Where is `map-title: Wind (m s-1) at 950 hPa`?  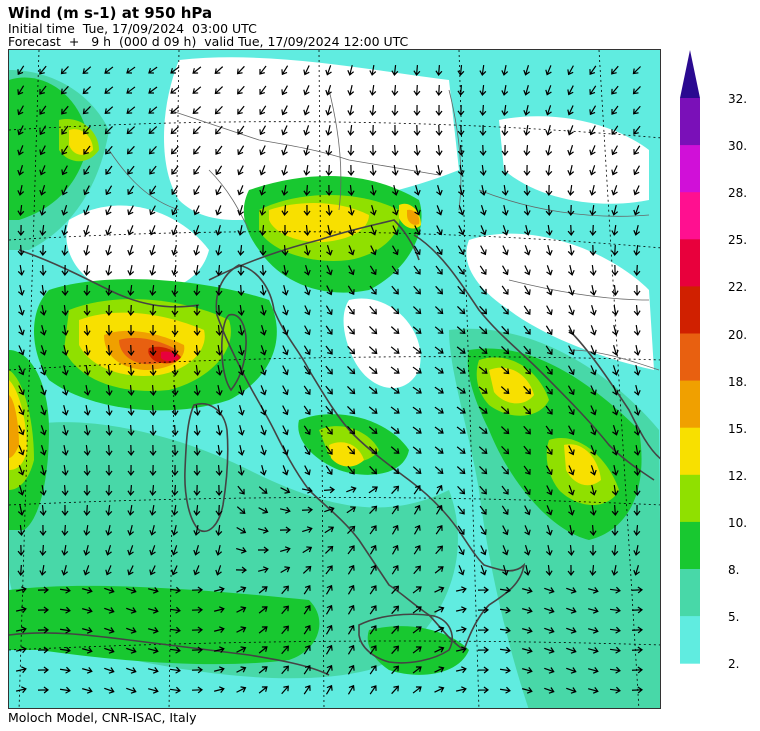 map-title: Wind (m s-1) at 950 hPa is located at coordinates (110, 13).